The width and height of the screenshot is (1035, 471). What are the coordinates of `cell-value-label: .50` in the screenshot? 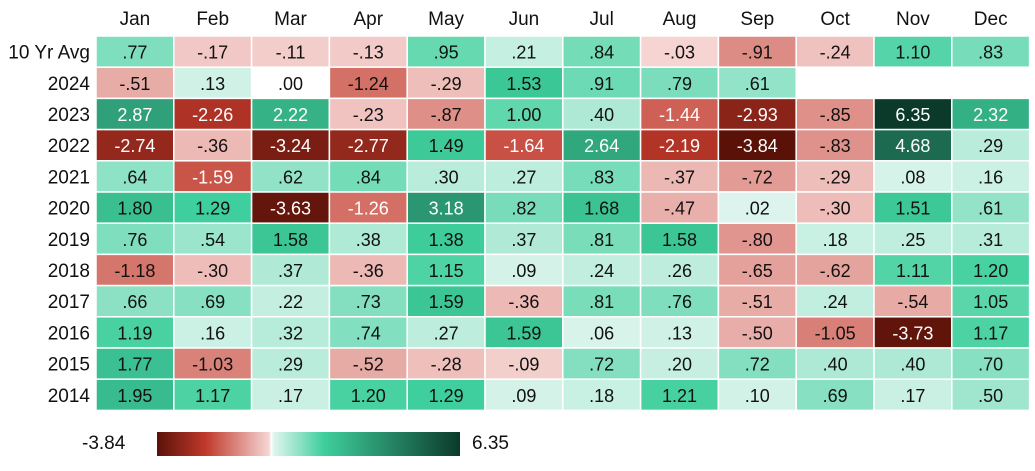 It's located at (990, 396).